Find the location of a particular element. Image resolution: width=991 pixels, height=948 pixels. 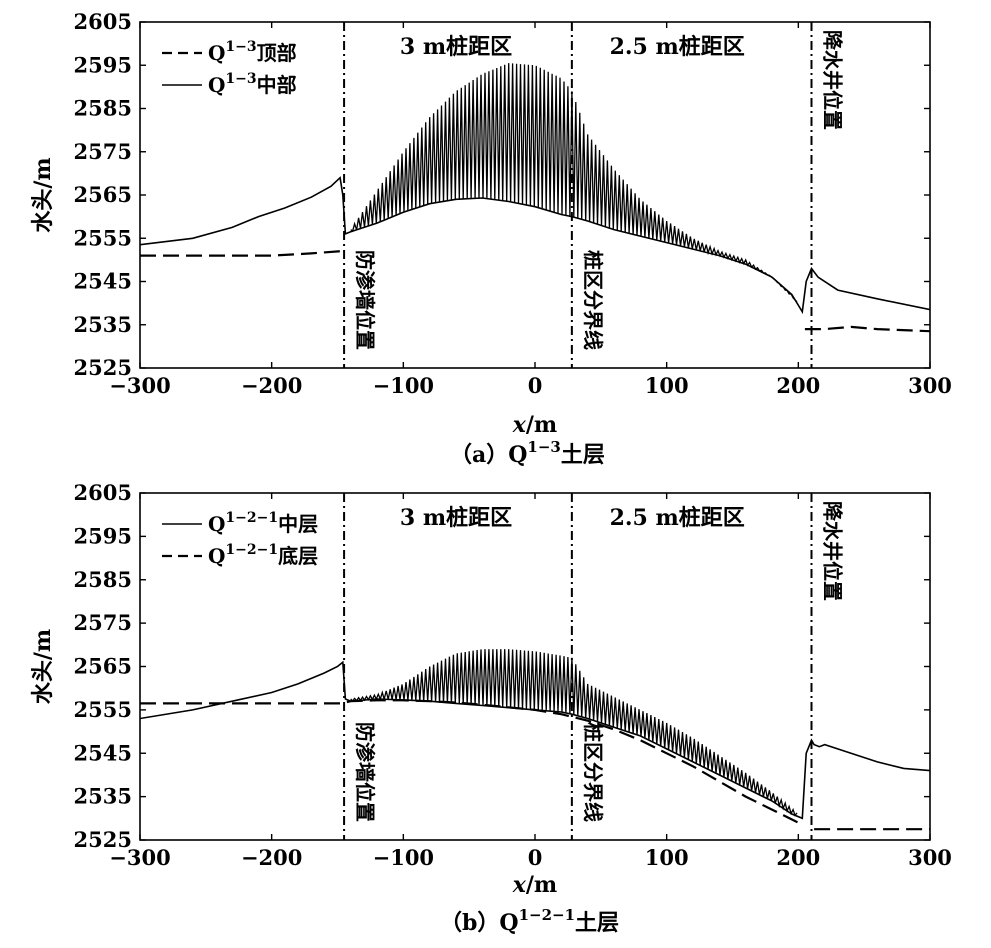

legend-label: Q1−2−1底层 is located at coordinates (263, 555).